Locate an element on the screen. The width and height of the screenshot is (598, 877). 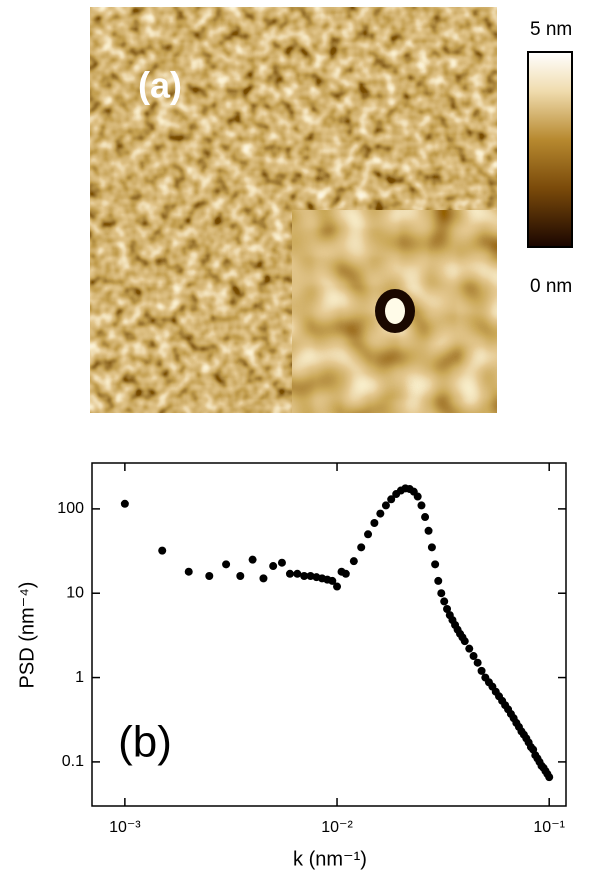
panel-label: (a) is located at coordinates (160, 85).